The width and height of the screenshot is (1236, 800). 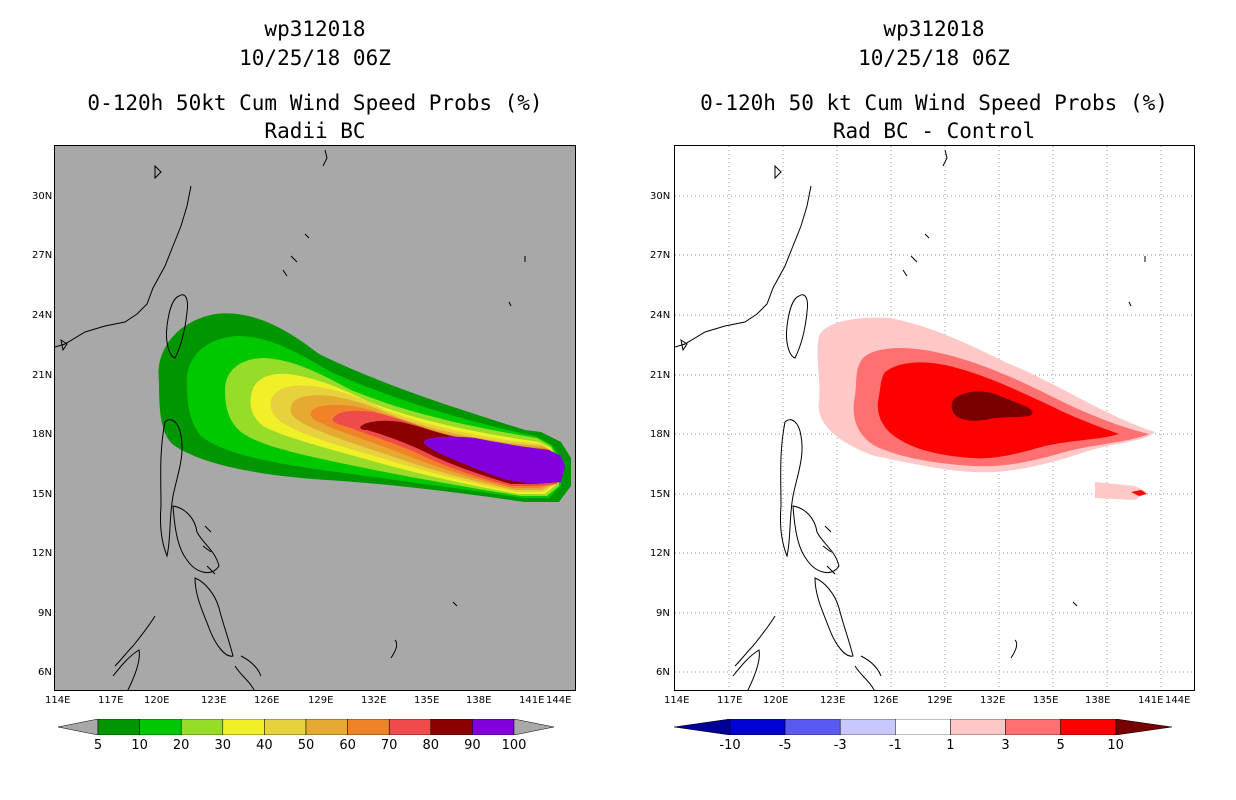 What do you see at coordinates (1139, 493) in the screenshot?
I see `diff-5-point-contour` at bounding box center [1139, 493].